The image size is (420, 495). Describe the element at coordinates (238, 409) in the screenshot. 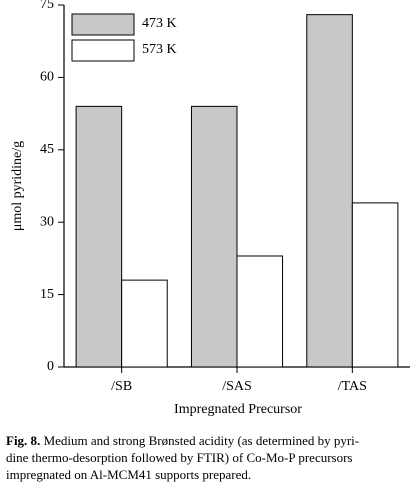

I see `x-axis-label: Impregnated Precursor` at that location.